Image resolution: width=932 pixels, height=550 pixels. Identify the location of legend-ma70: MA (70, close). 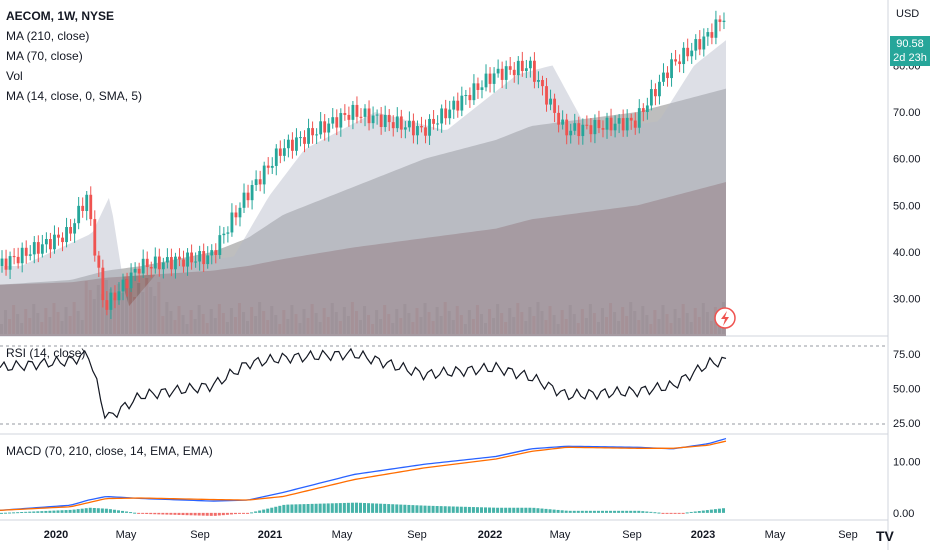
(44, 56).